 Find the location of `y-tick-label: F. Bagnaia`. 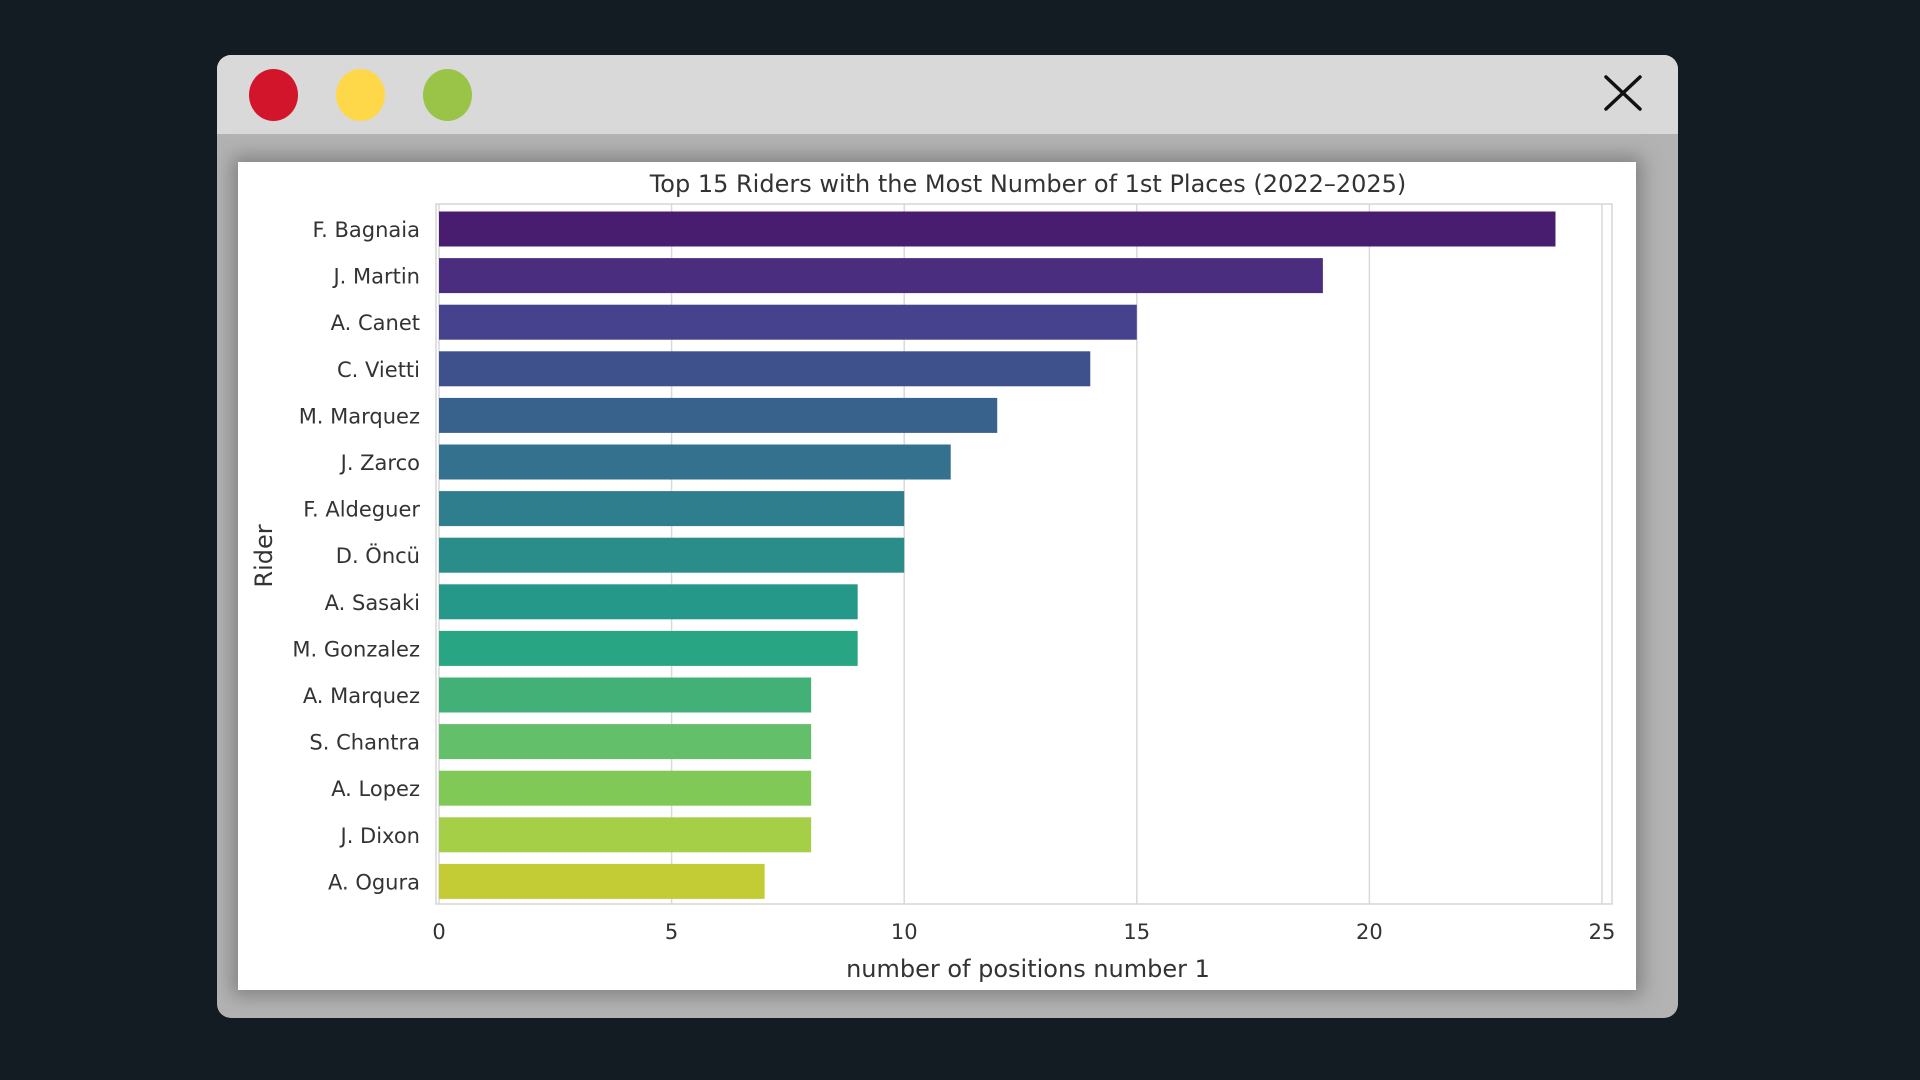

y-tick-label: F. Bagnaia is located at coordinates (366, 230).